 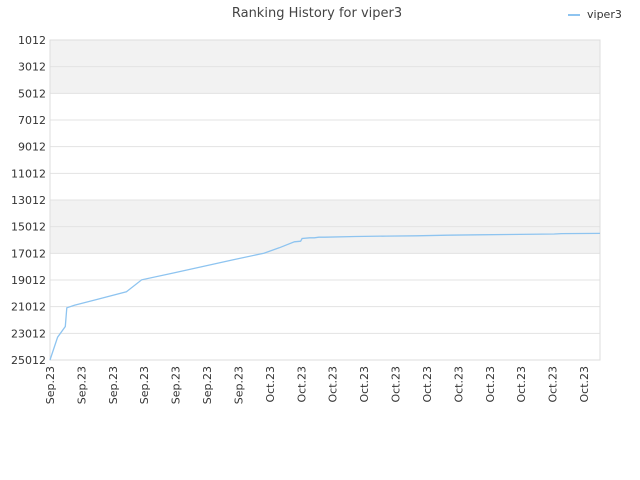 I want to click on legend-label-viper3: viper3, so click(x=604, y=14).